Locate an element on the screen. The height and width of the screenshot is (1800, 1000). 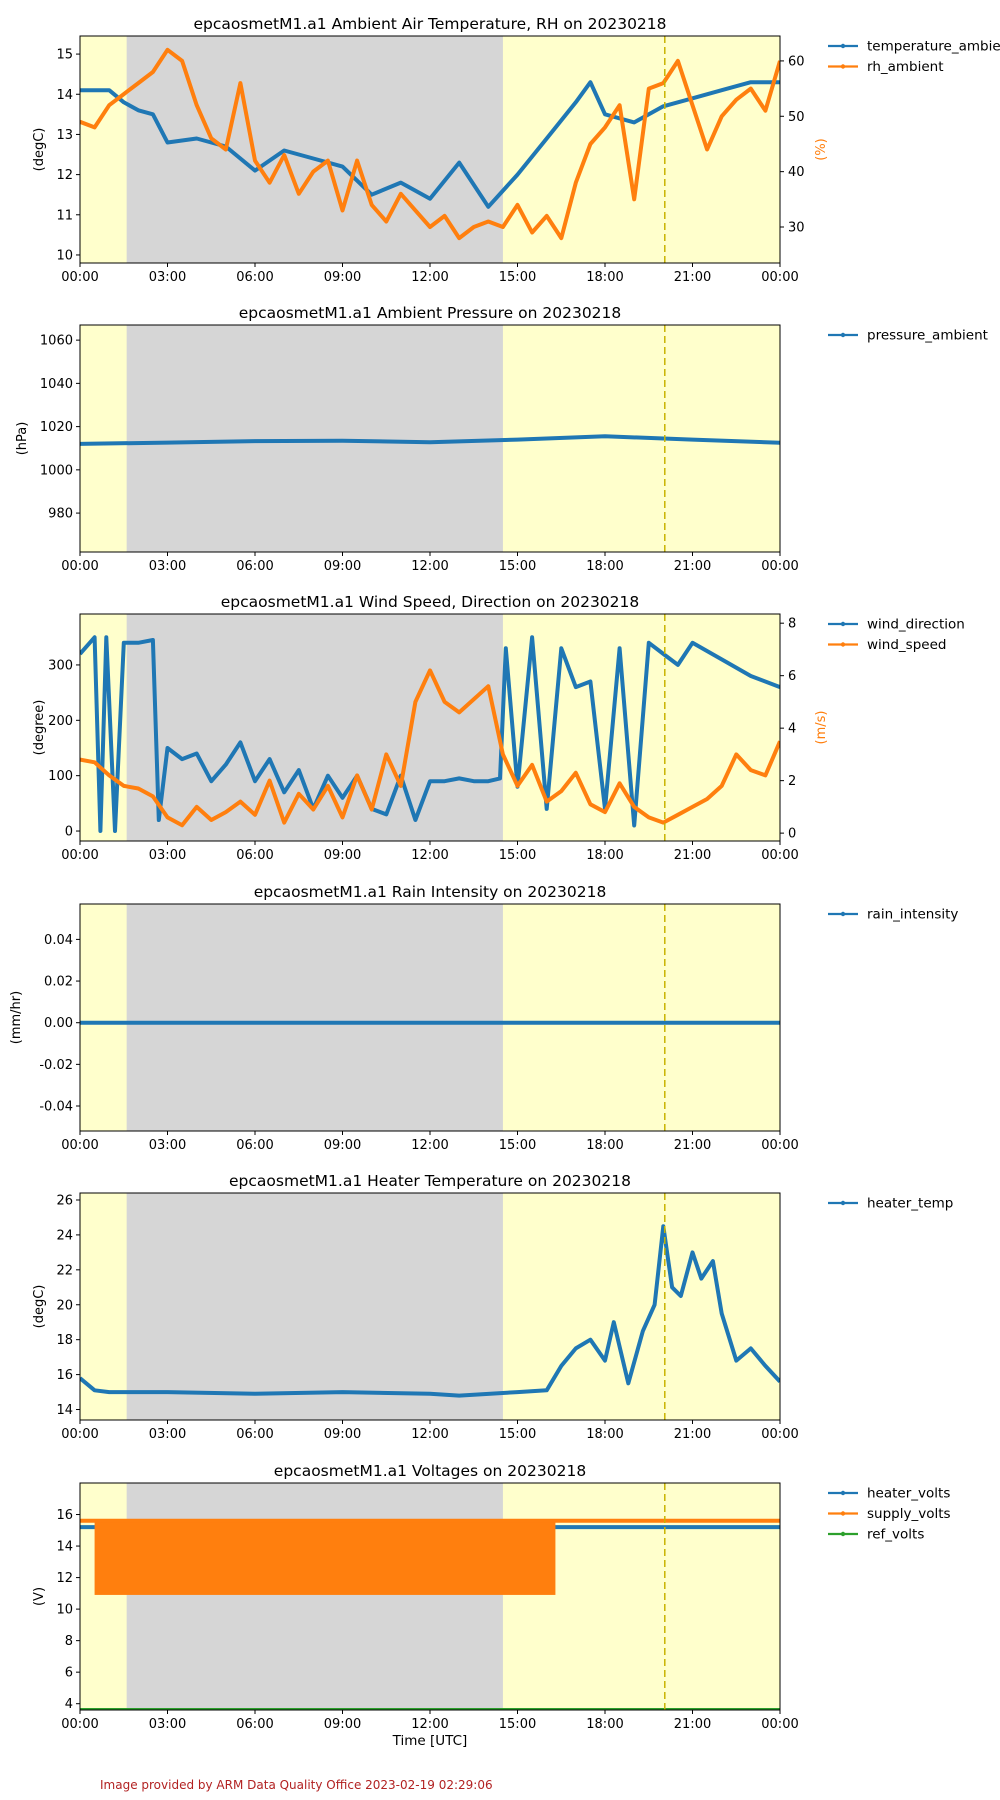
y-tick-label: 0.04 is located at coordinates (58, 940).